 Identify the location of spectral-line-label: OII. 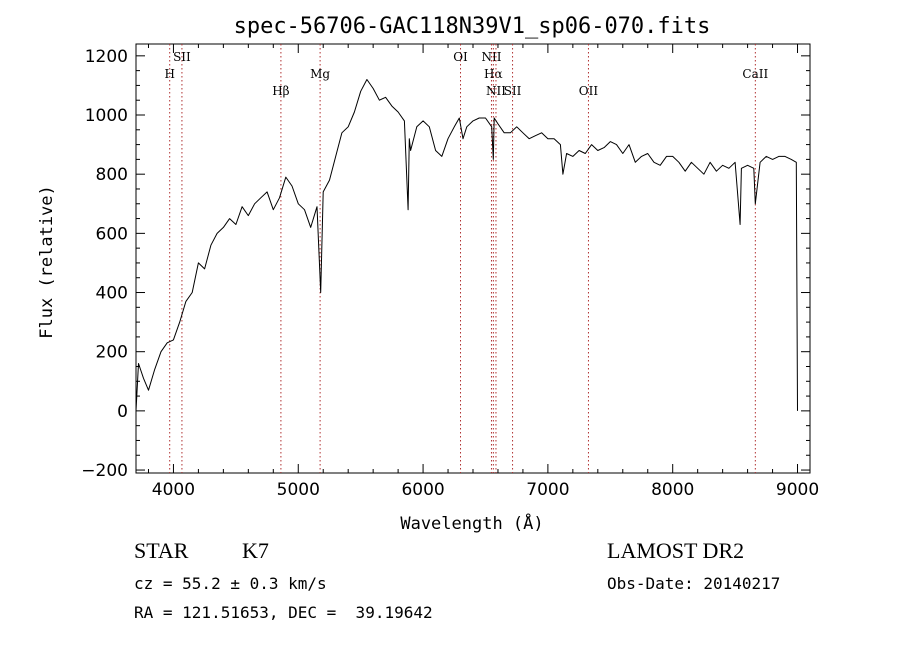
(589, 91).